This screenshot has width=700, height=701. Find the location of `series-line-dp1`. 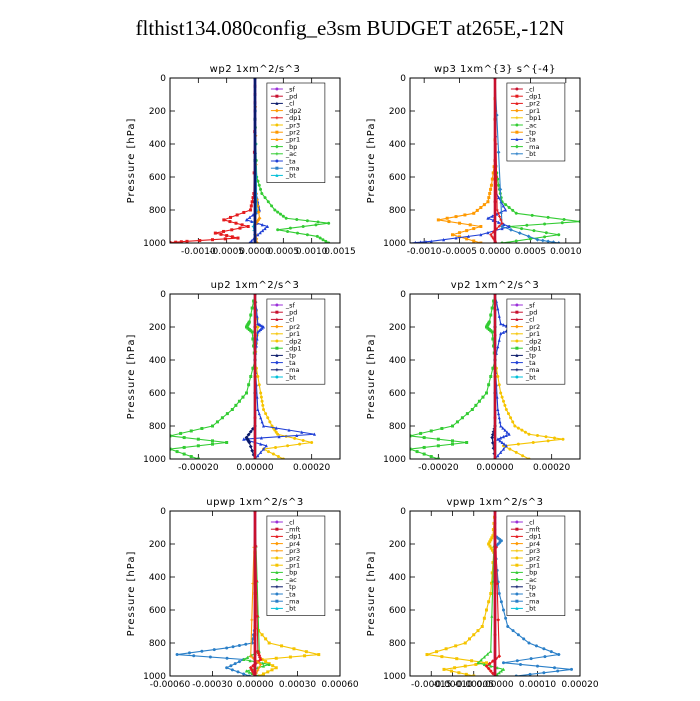

series-line-dp1 is located at coordinates (213, 376).